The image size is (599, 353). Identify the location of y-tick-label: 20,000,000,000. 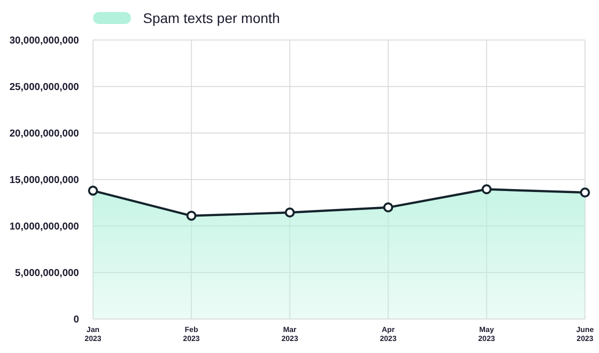
(44, 134).